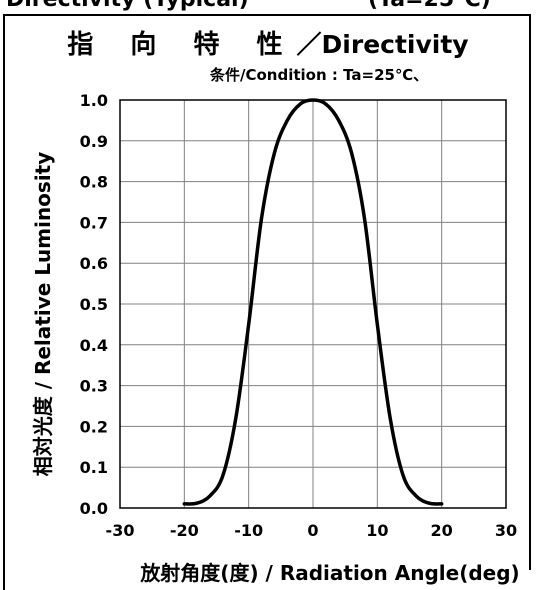 The width and height of the screenshot is (536, 590). I want to click on chart-subtitle: 条件/Condition : Ta=25℃、, so click(319, 75).